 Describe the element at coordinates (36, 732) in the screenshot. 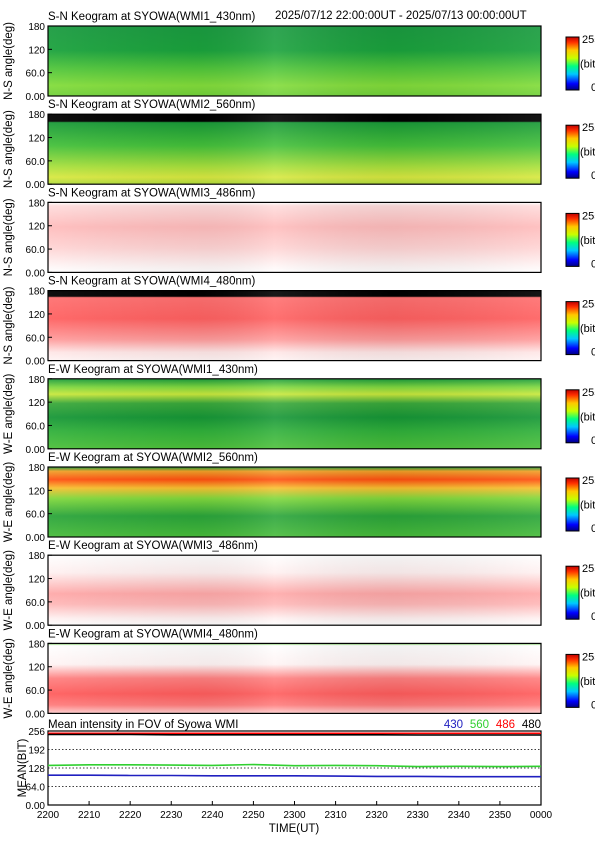

I see `mean-y-tick-label: 256` at that location.